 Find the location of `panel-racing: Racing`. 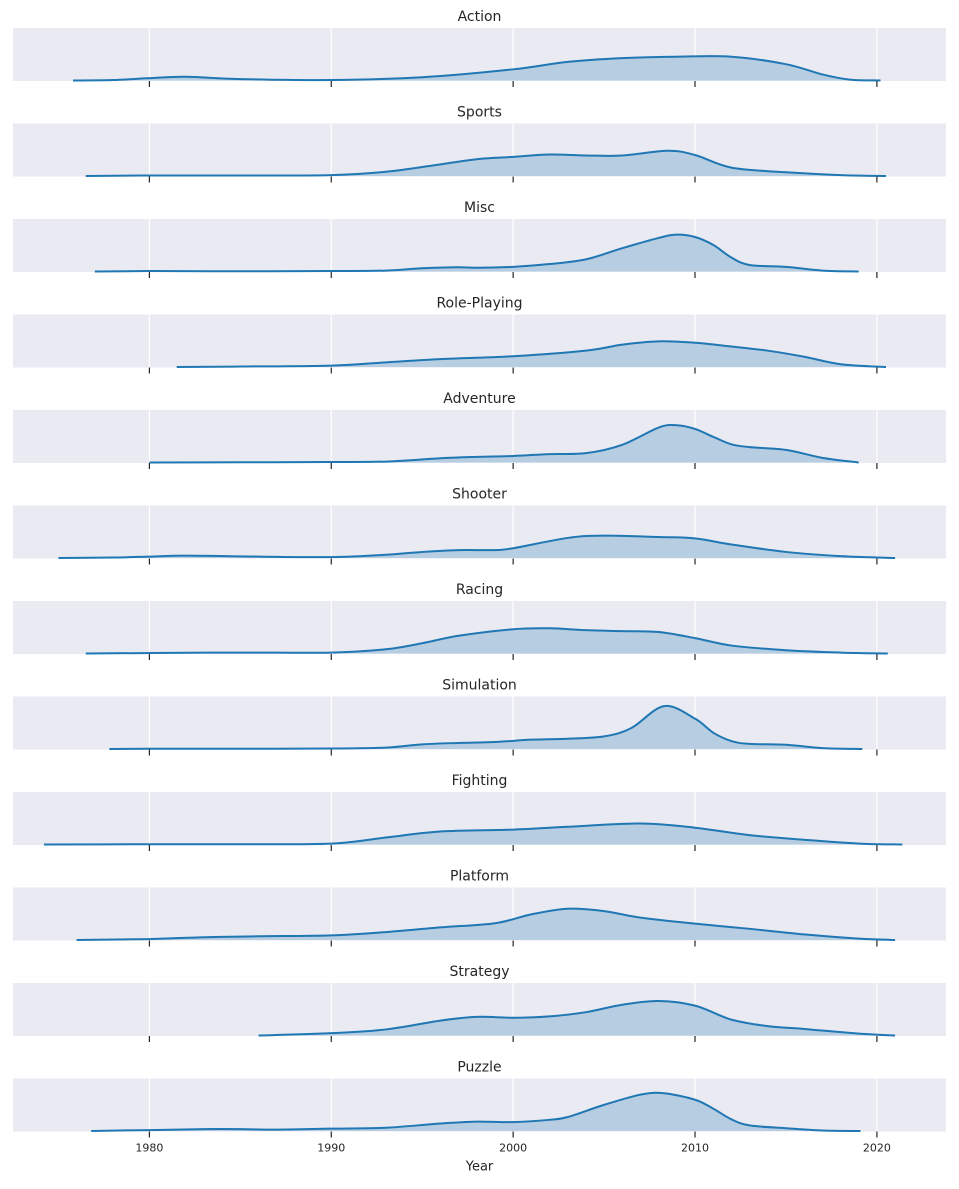

panel-racing: Racing is located at coordinates (479, 621).